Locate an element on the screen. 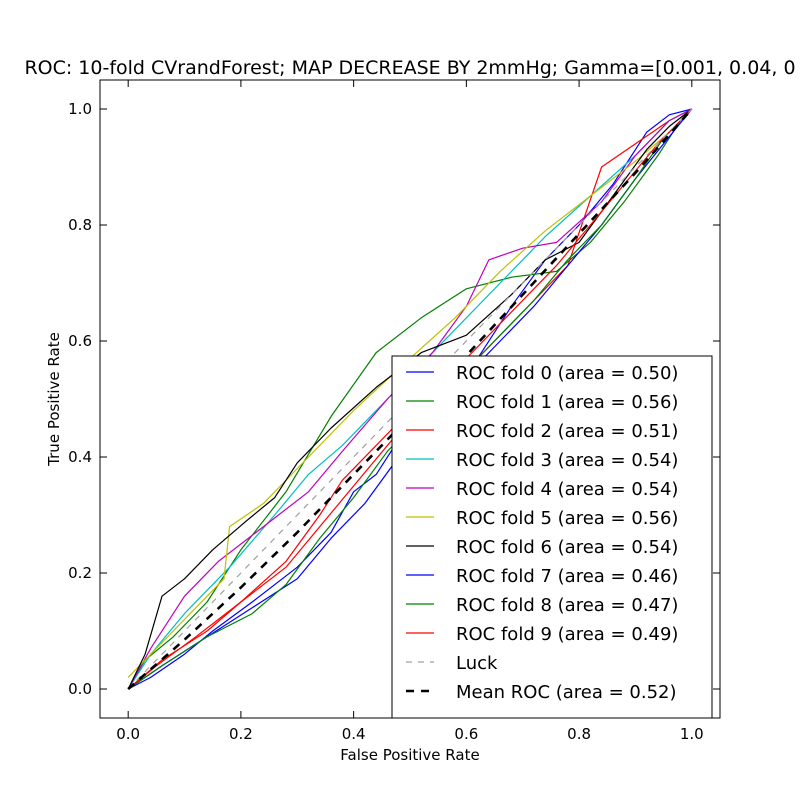 The width and height of the screenshot is (800, 800). y-tick-label: 0.4 is located at coordinates (80, 457).